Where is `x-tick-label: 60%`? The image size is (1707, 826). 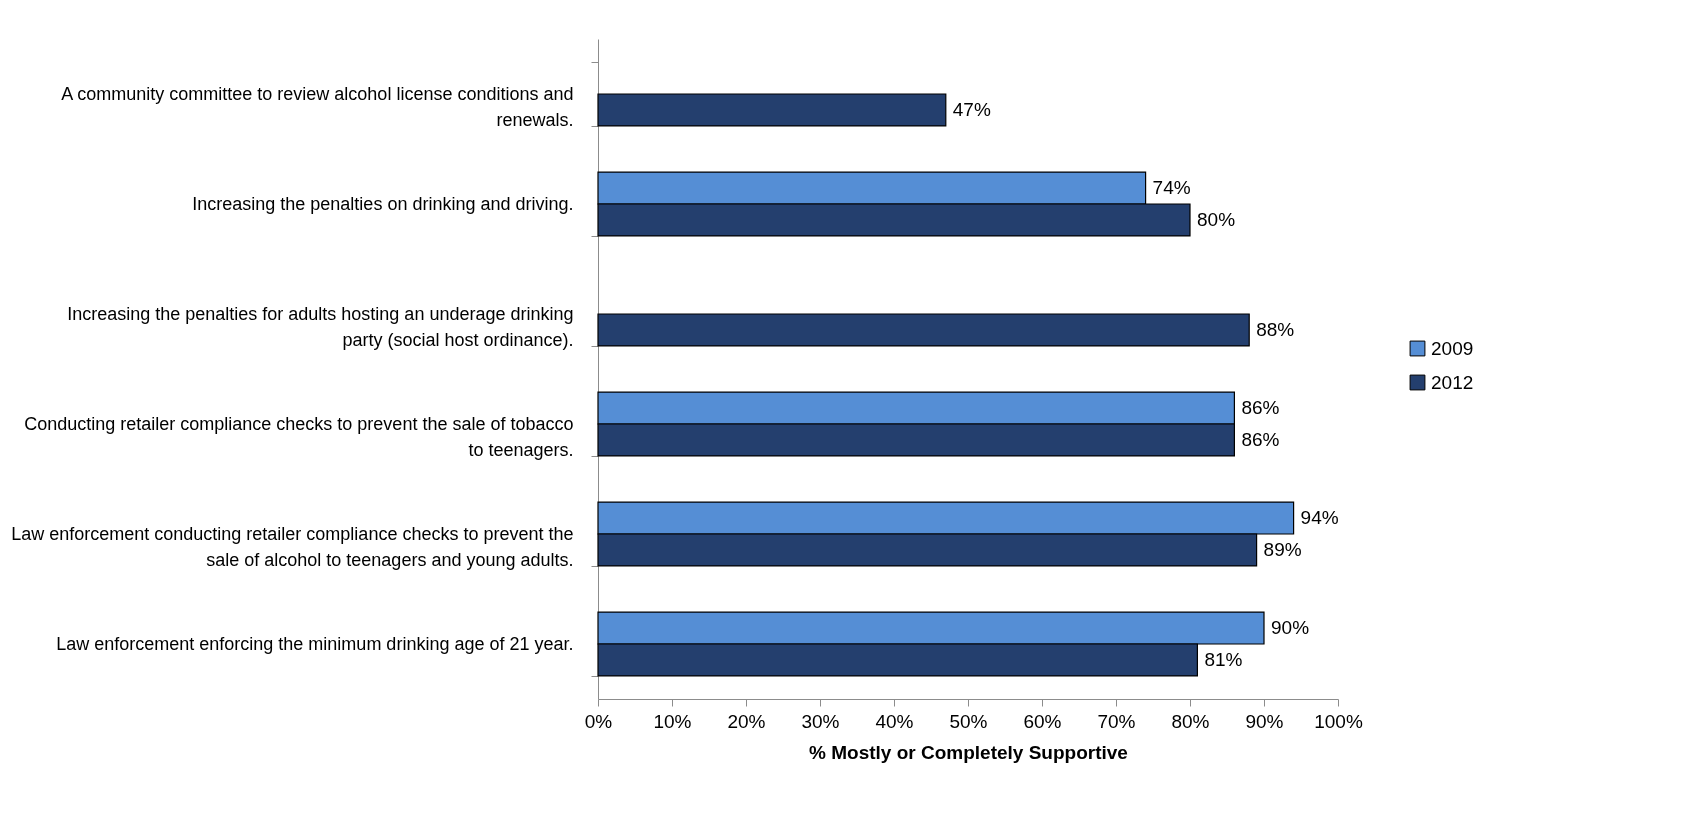
x-tick-label: 60% is located at coordinates (1042, 721).